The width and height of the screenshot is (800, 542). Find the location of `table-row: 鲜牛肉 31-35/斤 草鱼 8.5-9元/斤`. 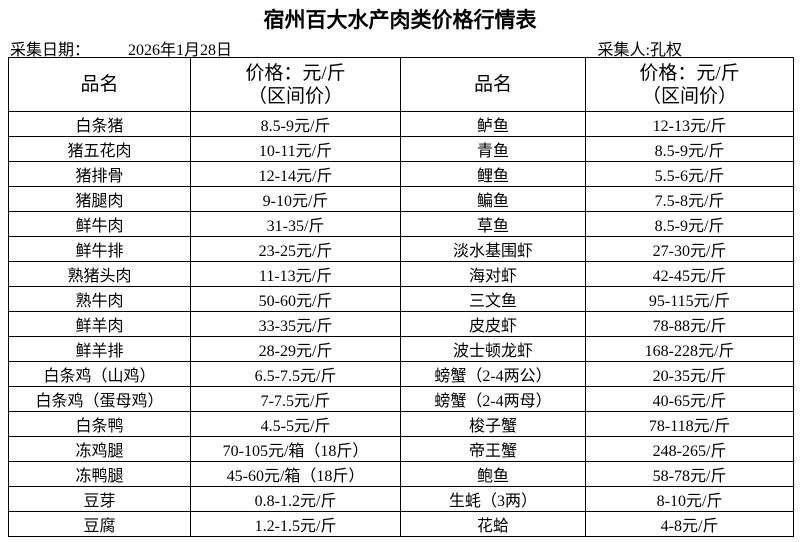

table-row: 鲜牛肉 31-35/斤 草鱼 8.5-9元/斤 is located at coordinates (401, 224).